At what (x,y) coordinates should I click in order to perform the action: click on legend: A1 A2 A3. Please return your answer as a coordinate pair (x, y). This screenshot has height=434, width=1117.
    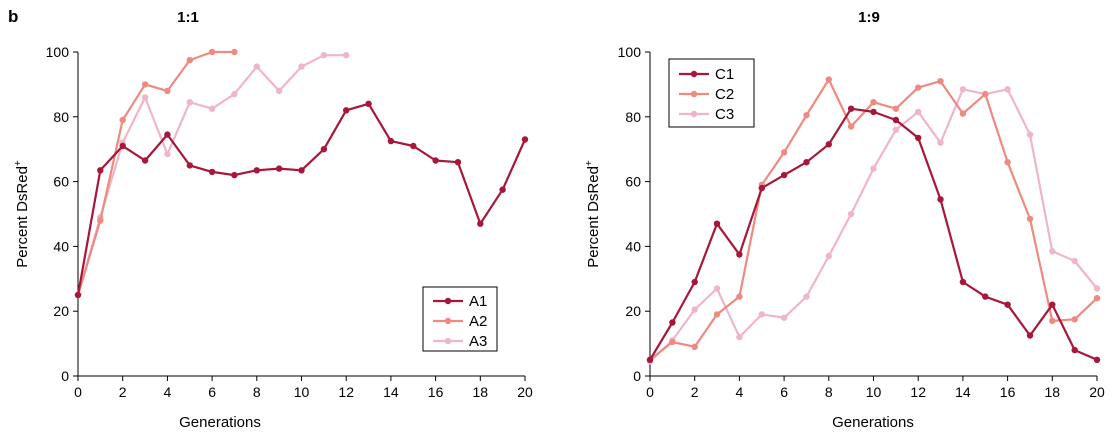
    Looking at the image, I should click on (460, 319).